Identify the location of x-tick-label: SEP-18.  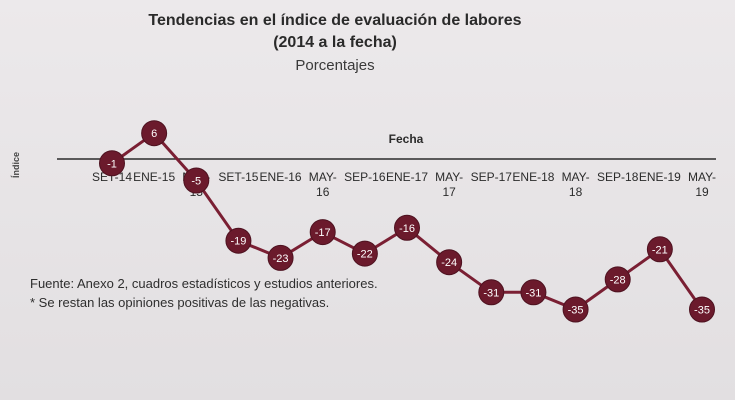
(618, 177).